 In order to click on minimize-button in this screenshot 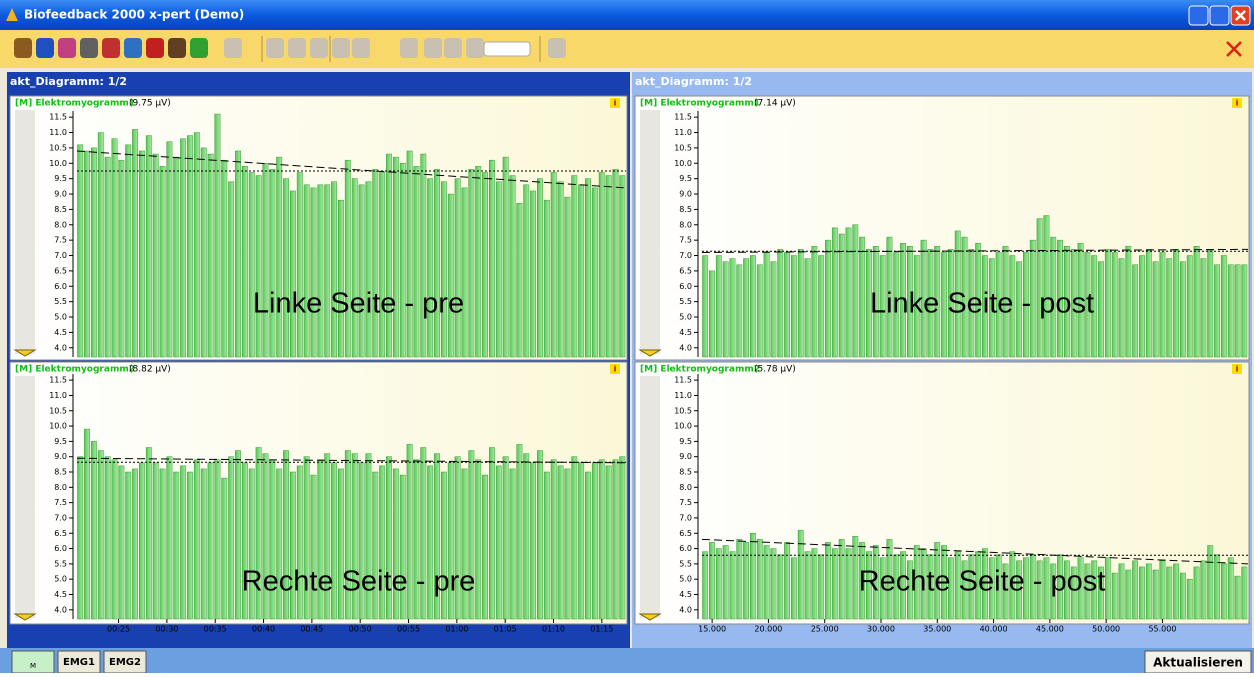, I will do `click(1198, 15)`.